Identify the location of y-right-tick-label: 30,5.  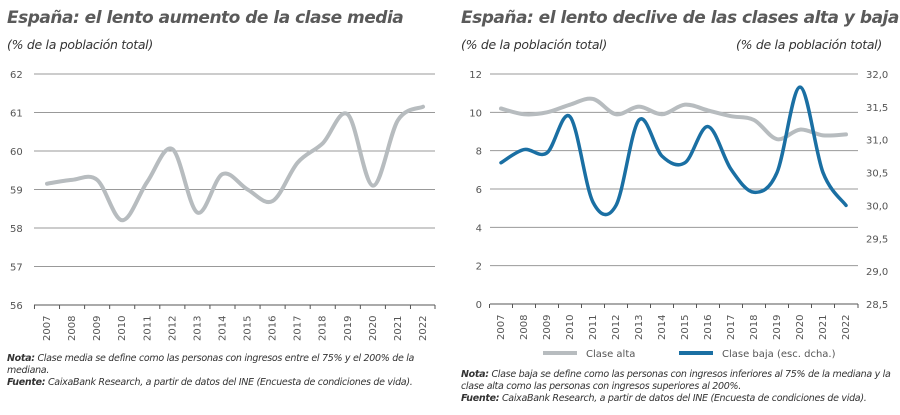
(877, 174).